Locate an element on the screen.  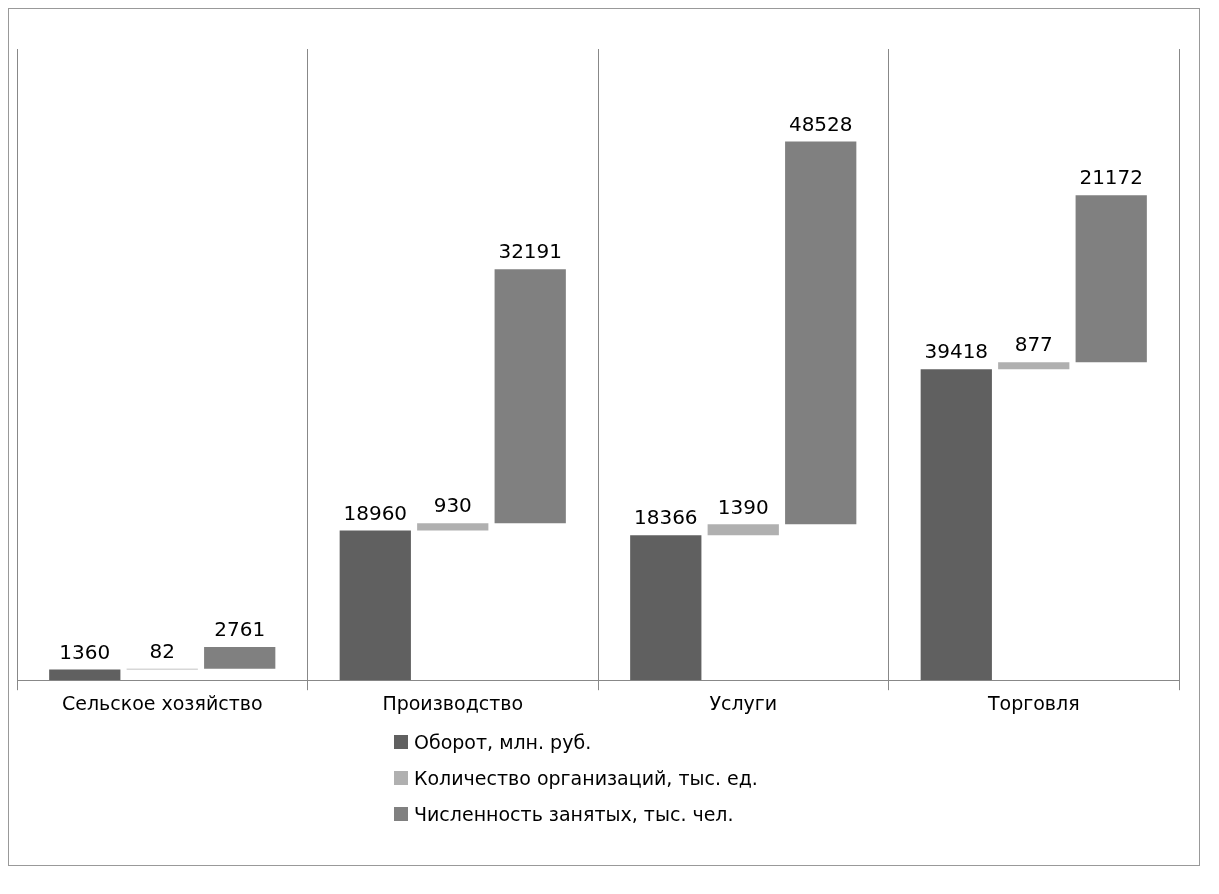
x-tick-label: Сельское хозяйство is located at coordinates (162, 702).